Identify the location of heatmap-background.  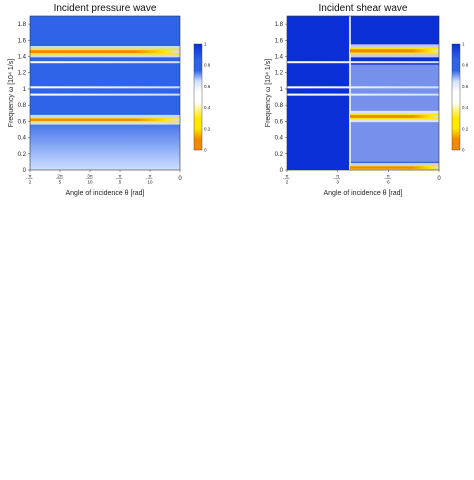
(105, 93).